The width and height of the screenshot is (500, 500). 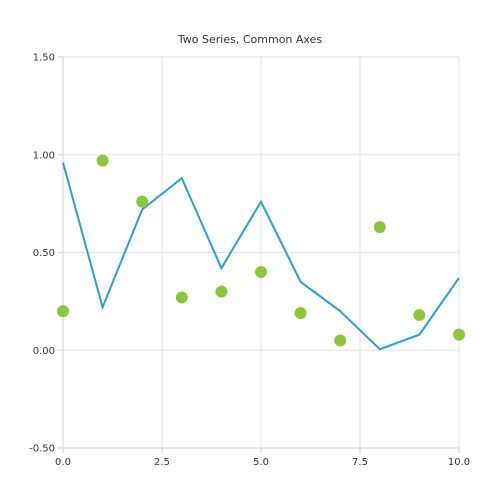 What do you see at coordinates (360, 462) in the screenshot?
I see `x-tick-label: 7.5` at bounding box center [360, 462].